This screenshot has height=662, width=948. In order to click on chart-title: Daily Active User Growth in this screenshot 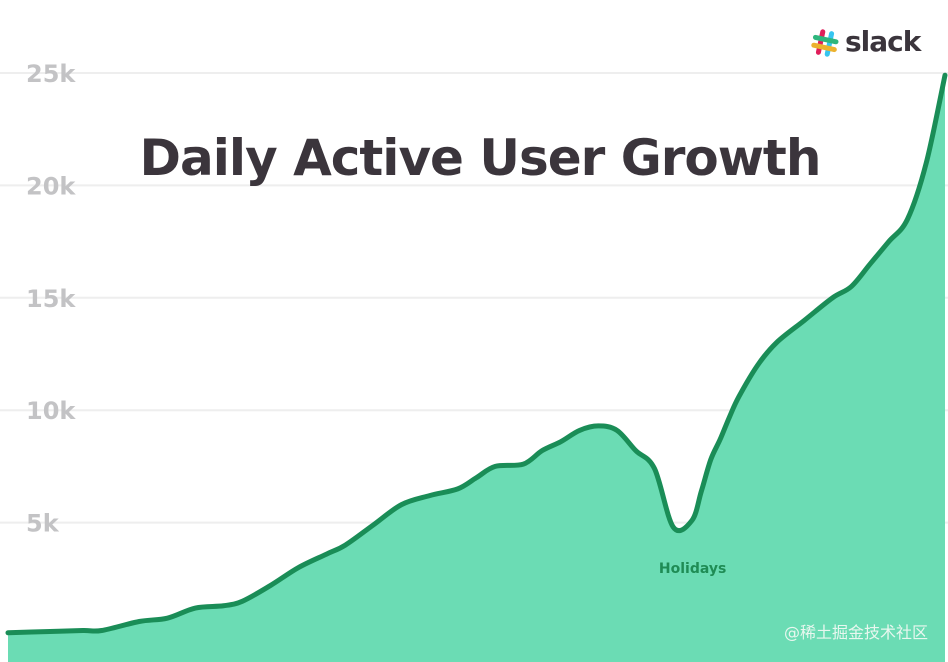, I will do `click(480, 158)`.